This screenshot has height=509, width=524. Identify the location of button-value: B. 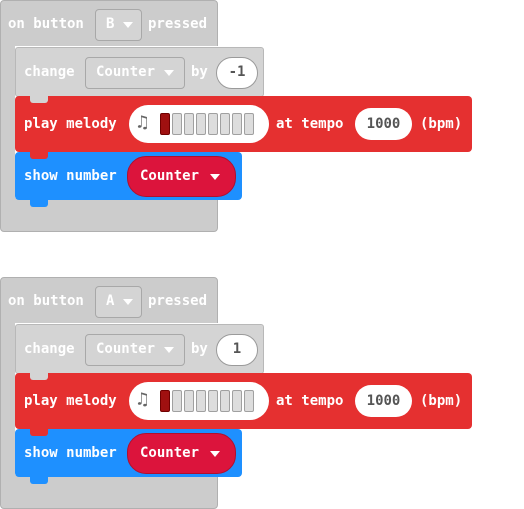
(110, 24).